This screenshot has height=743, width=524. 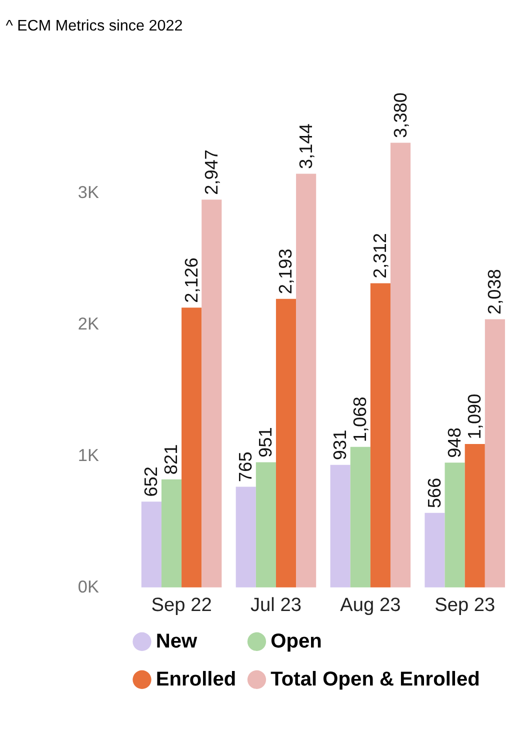 I want to click on legend-label: Enrolled, so click(x=196, y=679).